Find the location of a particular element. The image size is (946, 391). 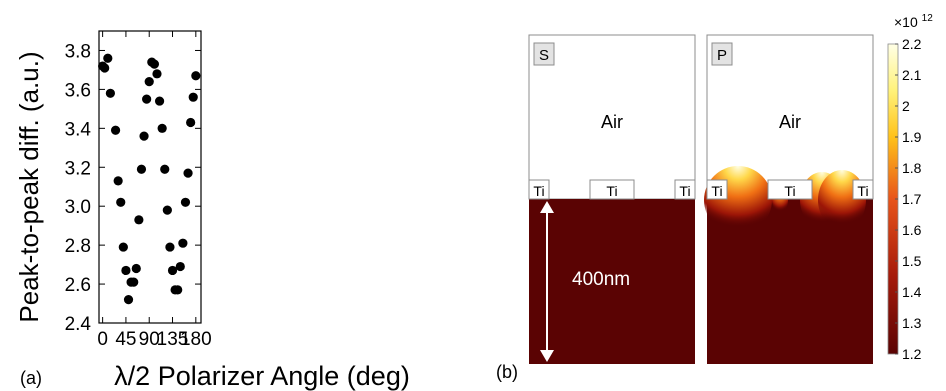

y-tick-label: 3.8 is located at coordinates (78, 51).